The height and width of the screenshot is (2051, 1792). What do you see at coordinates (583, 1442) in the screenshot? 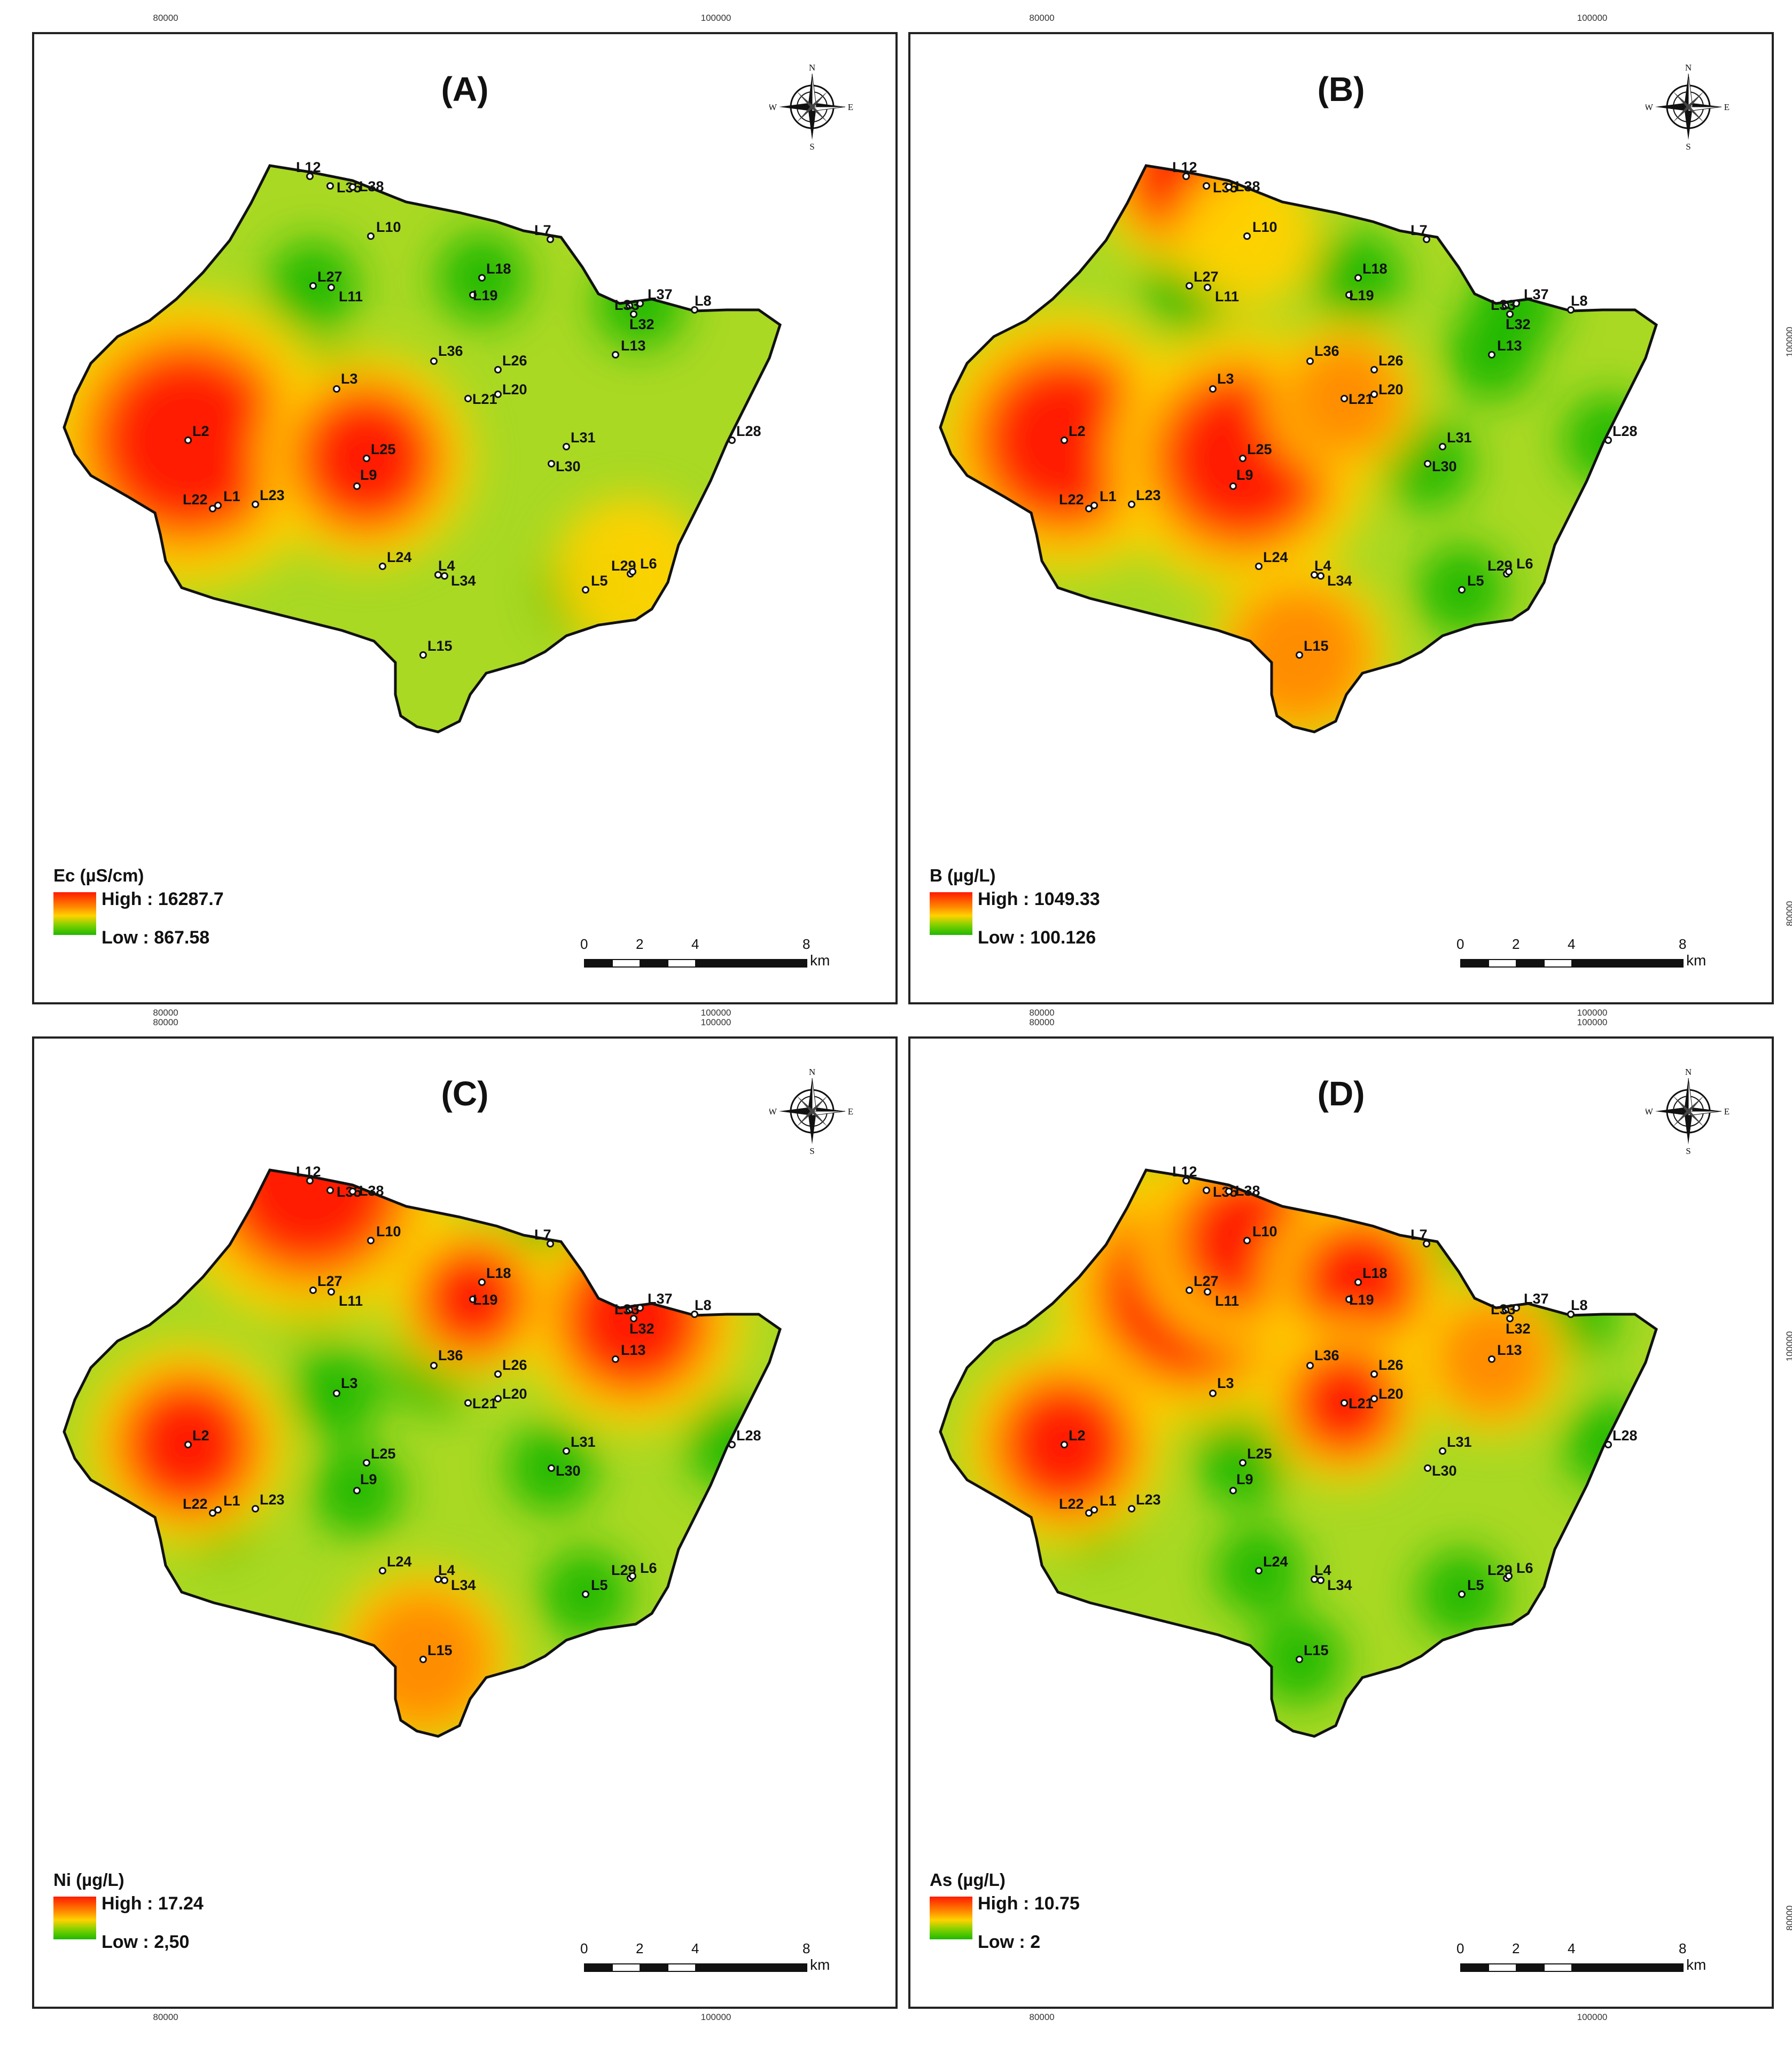
I see `site-label: L31` at bounding box center [583, 1442].